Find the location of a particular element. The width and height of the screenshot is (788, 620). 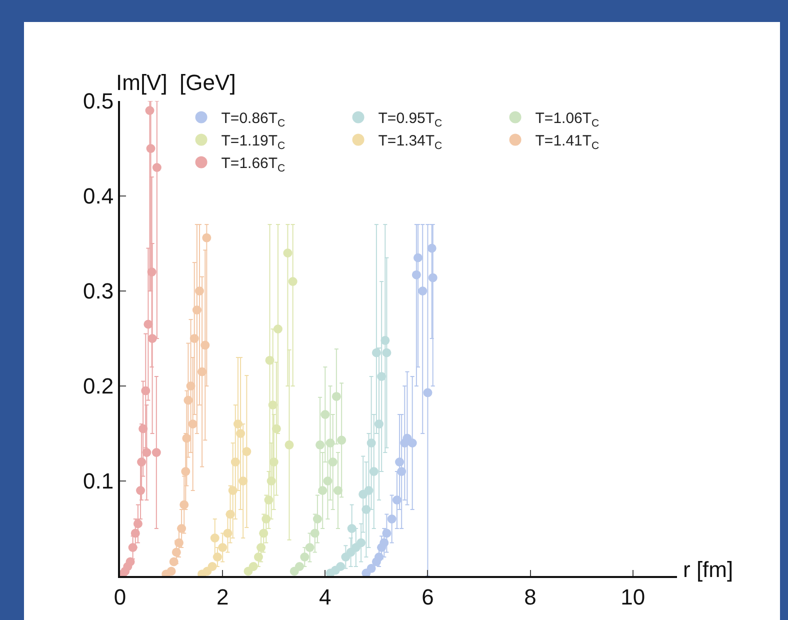

y-tick-label: 0.5 is located at coordinates (98, 101).